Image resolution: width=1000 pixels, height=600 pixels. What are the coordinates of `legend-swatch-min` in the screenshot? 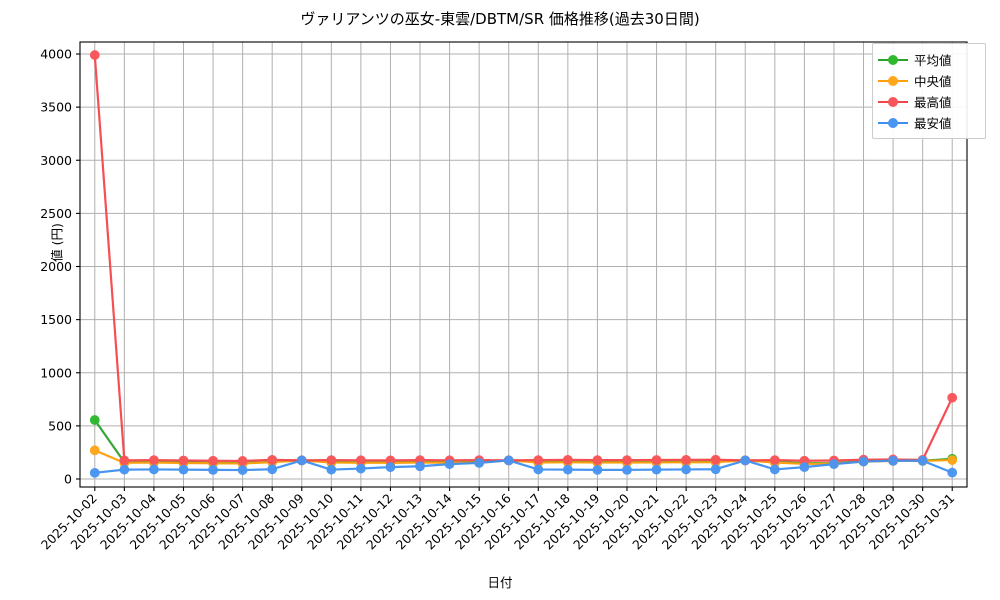 It's located at (893, 123).